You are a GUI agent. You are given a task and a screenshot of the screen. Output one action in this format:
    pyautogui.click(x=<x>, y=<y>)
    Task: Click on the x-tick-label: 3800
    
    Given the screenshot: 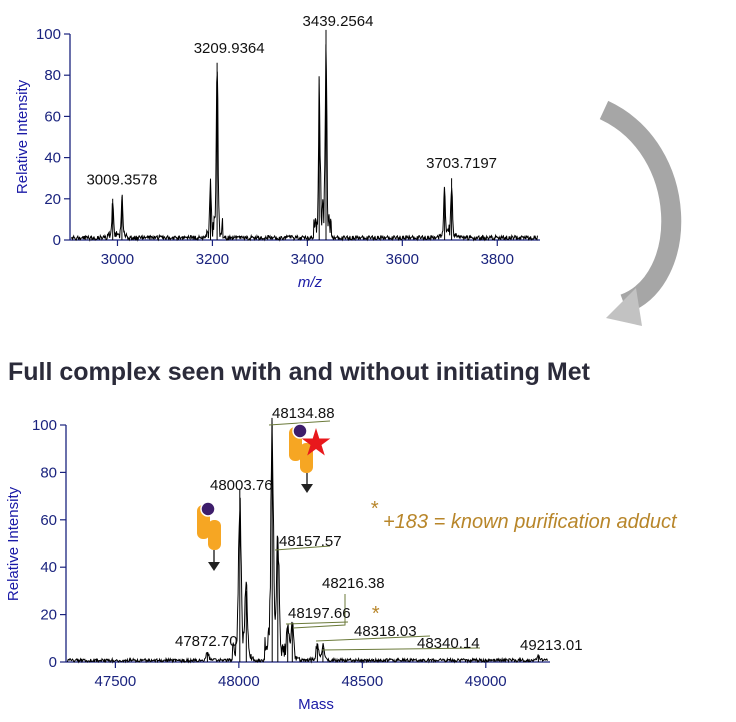 What is the action you would take?
    pyautogui.click(x=497, y=259)
    